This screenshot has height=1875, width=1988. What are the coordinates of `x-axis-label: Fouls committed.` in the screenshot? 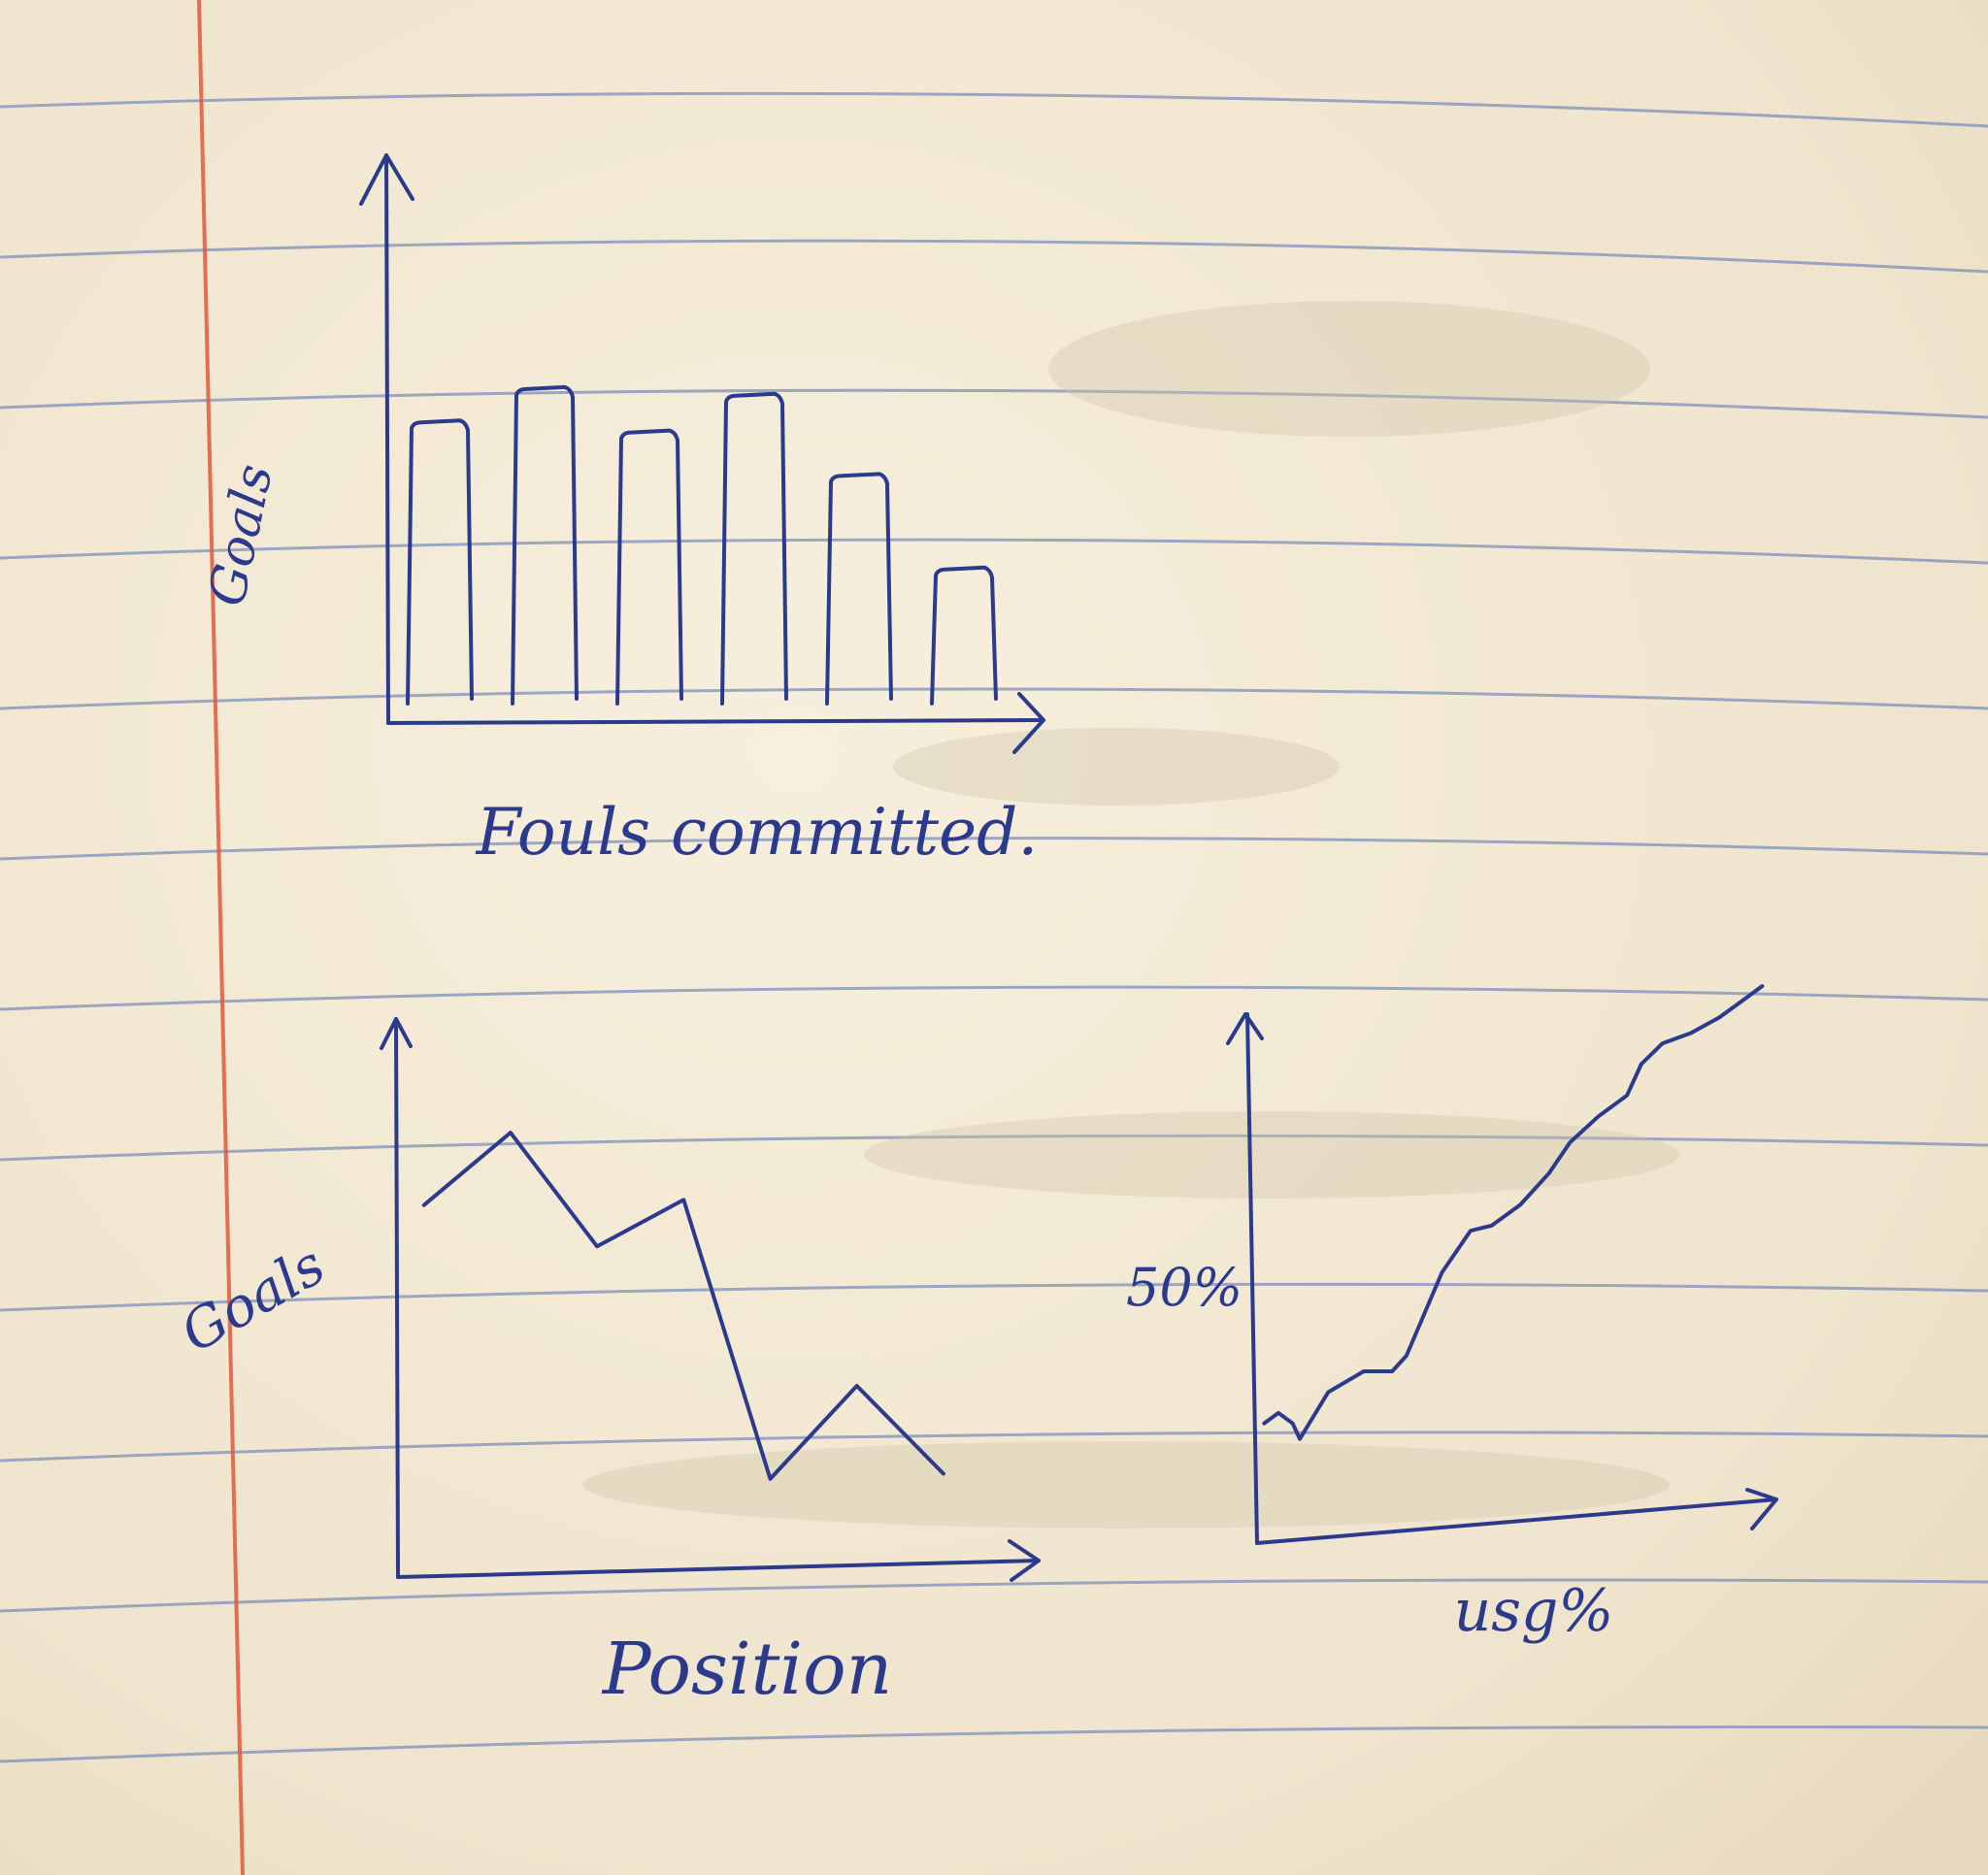 It's located at (758, 832).